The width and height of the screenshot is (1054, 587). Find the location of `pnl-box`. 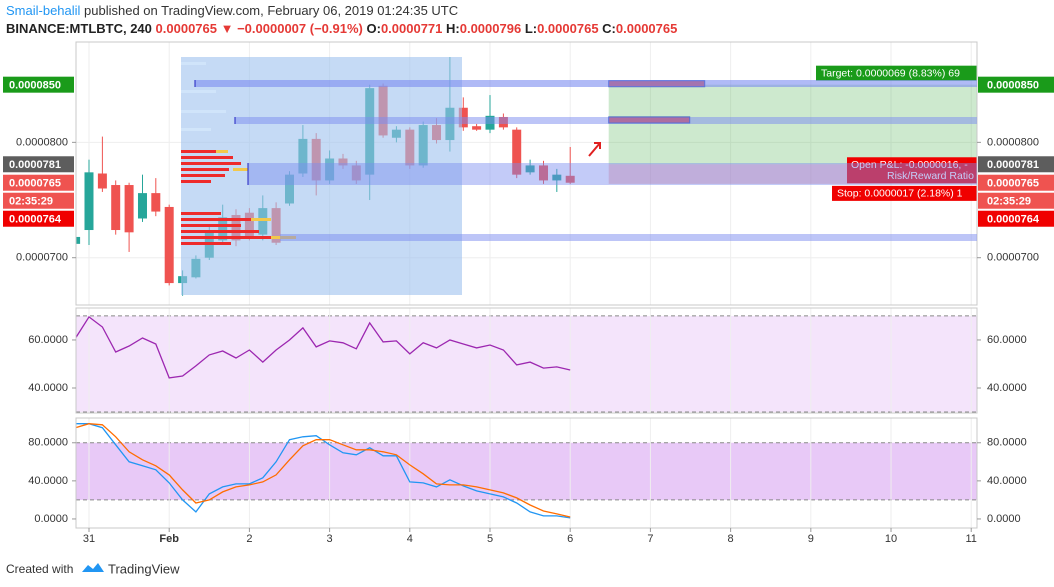

pnl-box is located at coordinates (912, 170).